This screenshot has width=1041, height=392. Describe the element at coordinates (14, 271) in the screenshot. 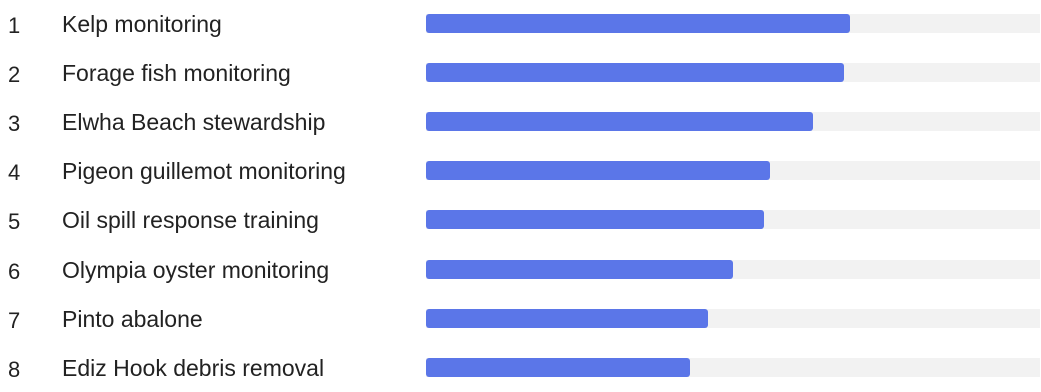

I see `rank-number: 6` at that location.